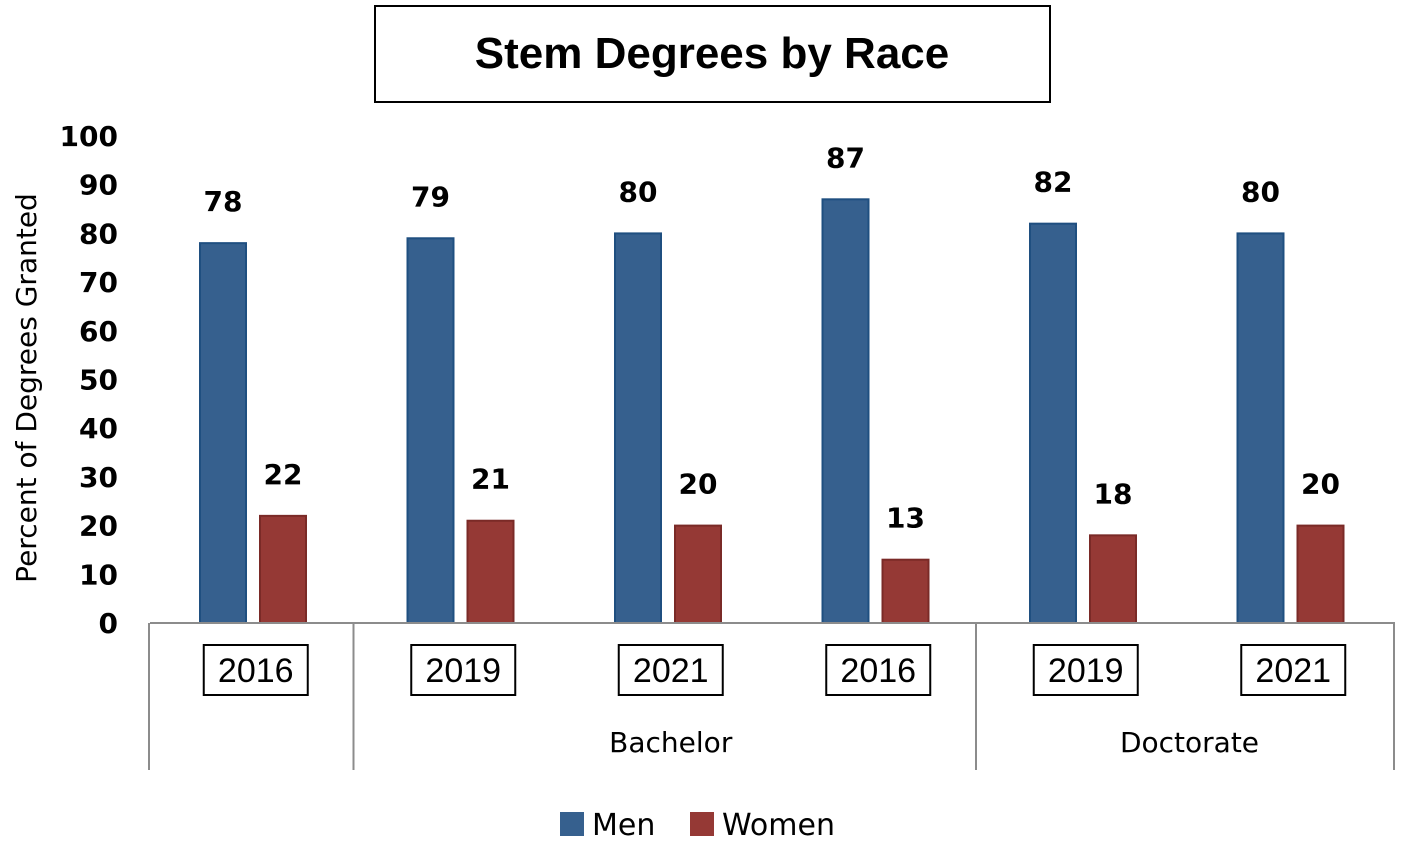  What do you see at coordinates (430, 196) in the screenshot?
I see `data-label: 79` at bounding box center [430, 196].